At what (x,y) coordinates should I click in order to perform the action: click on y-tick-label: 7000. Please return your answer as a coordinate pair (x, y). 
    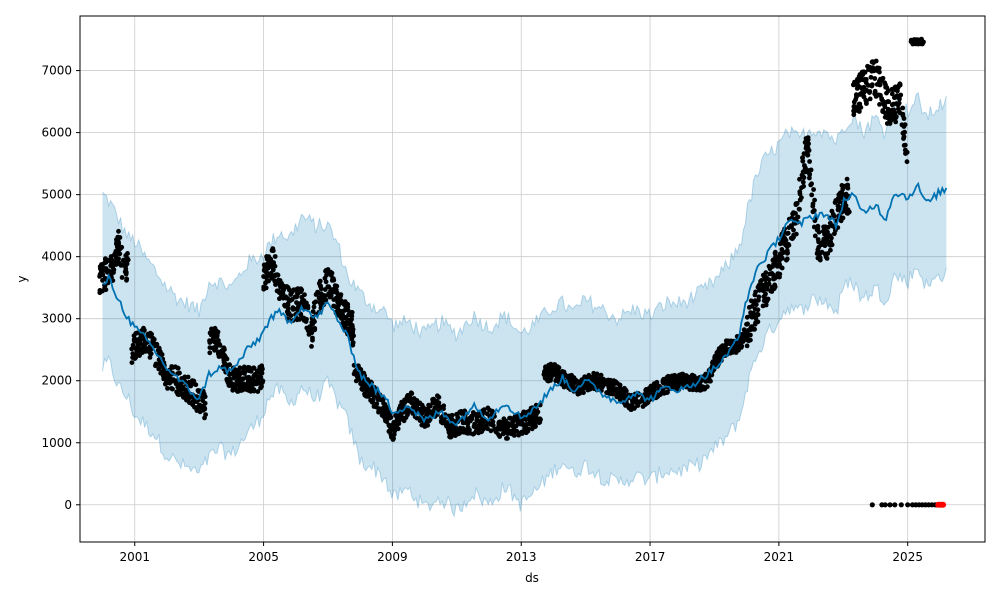
    Looking at the image, I should click on (56, 71).